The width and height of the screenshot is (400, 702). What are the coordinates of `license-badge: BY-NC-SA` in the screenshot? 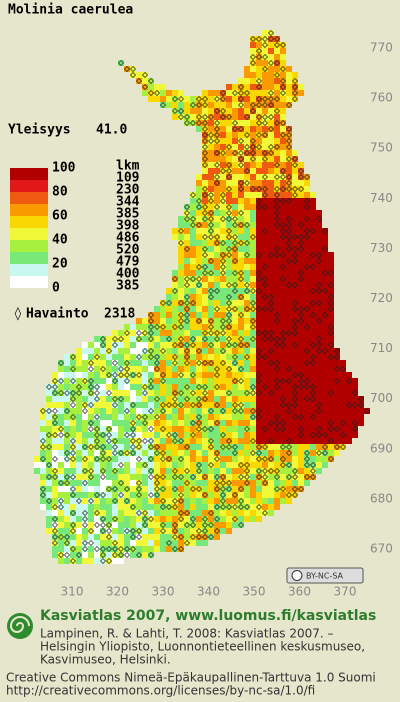 It's located at (325, 575).